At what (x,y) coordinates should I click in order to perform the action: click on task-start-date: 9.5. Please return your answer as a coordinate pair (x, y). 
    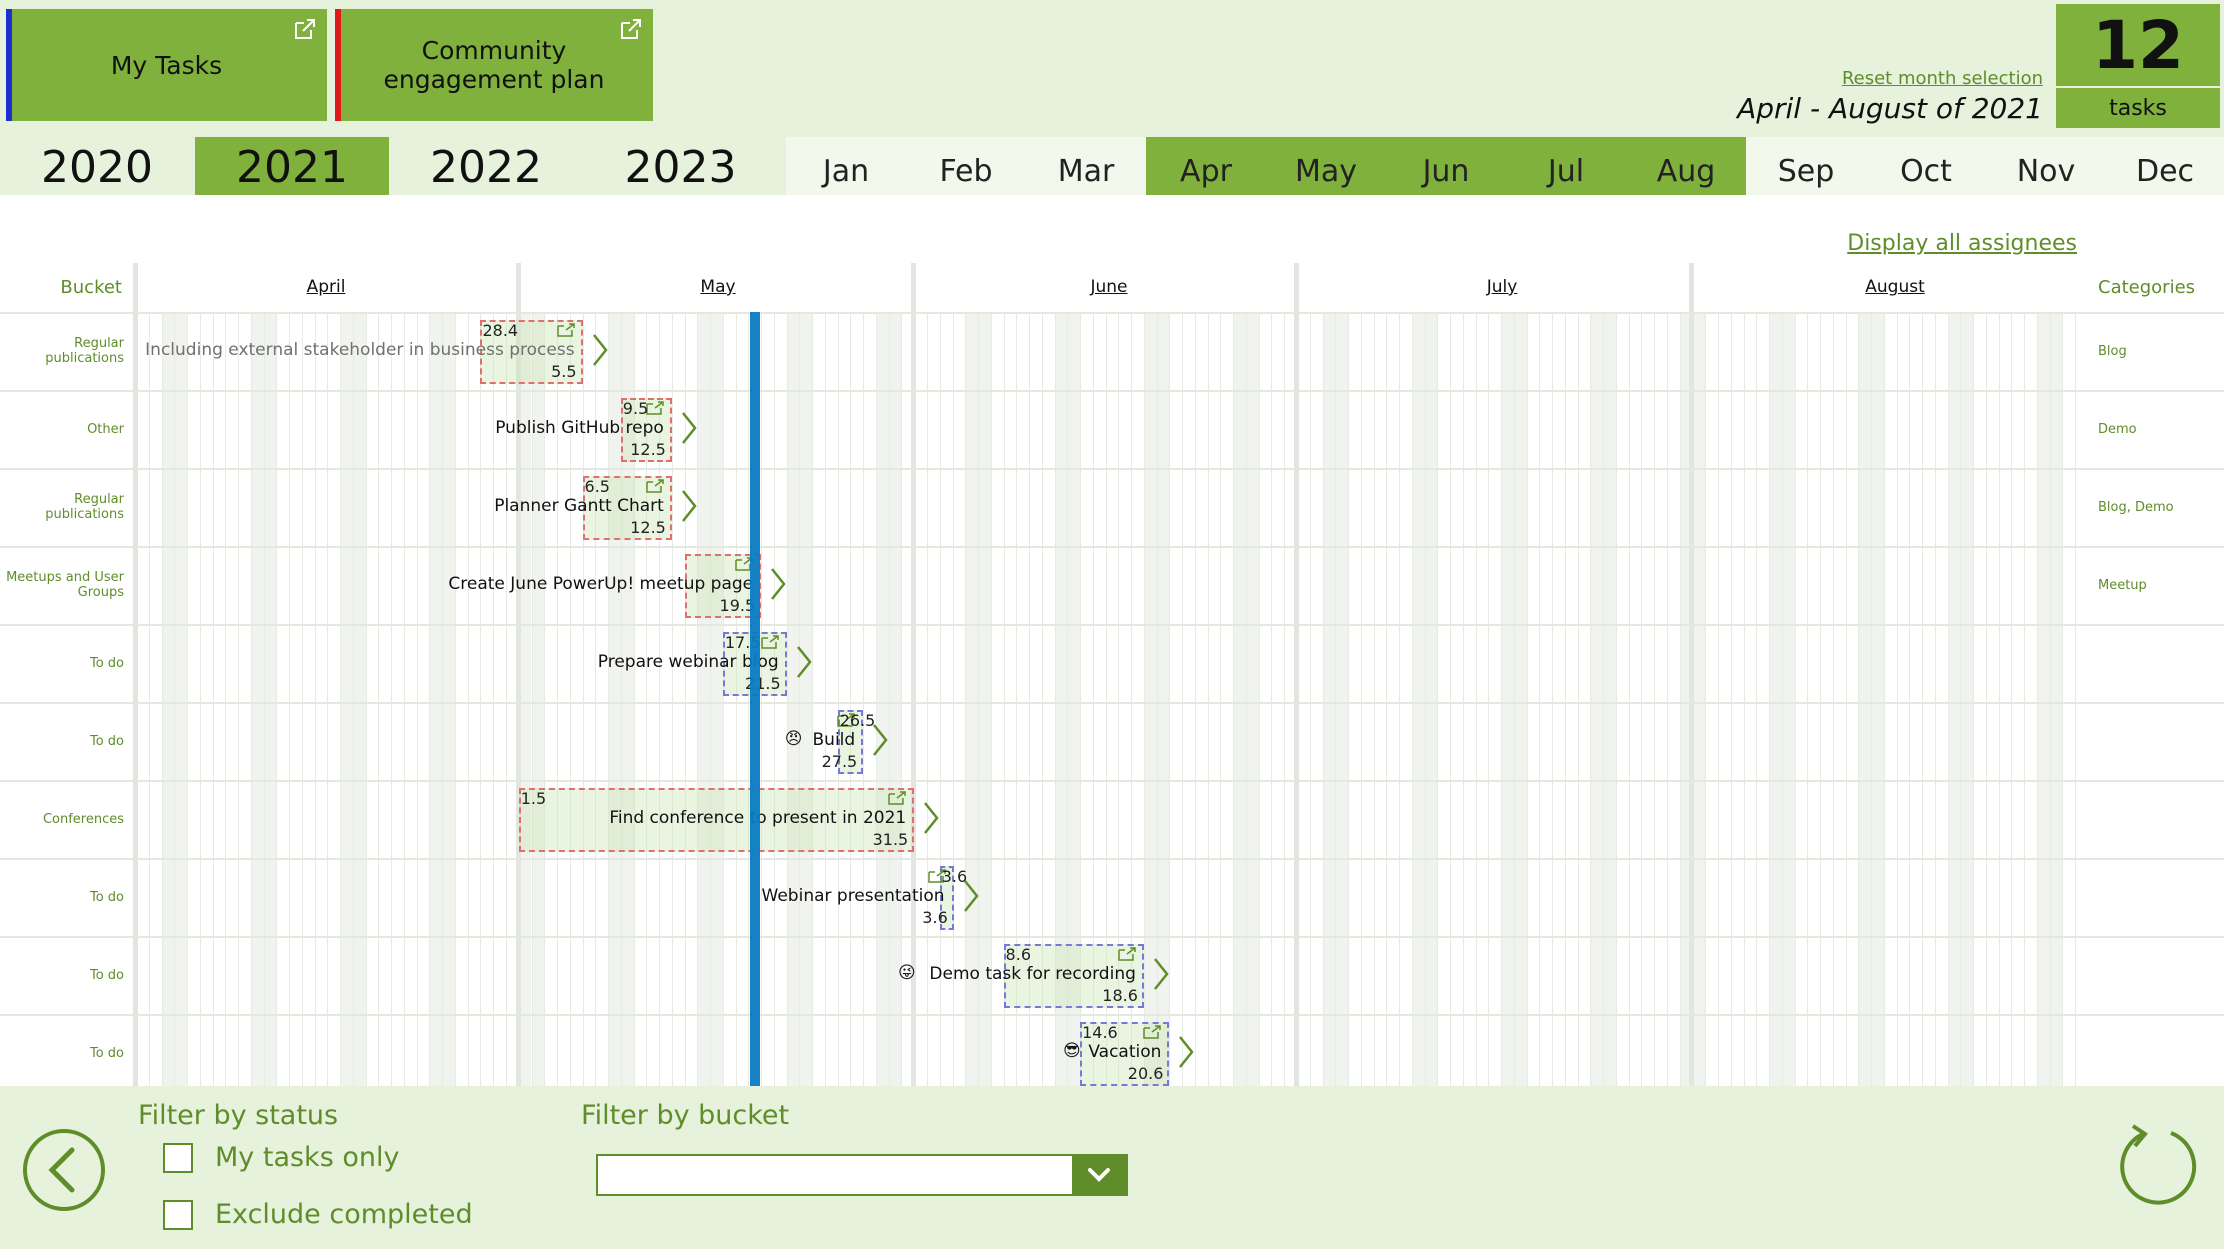
    Looking at the image, I should click on (635, 408).